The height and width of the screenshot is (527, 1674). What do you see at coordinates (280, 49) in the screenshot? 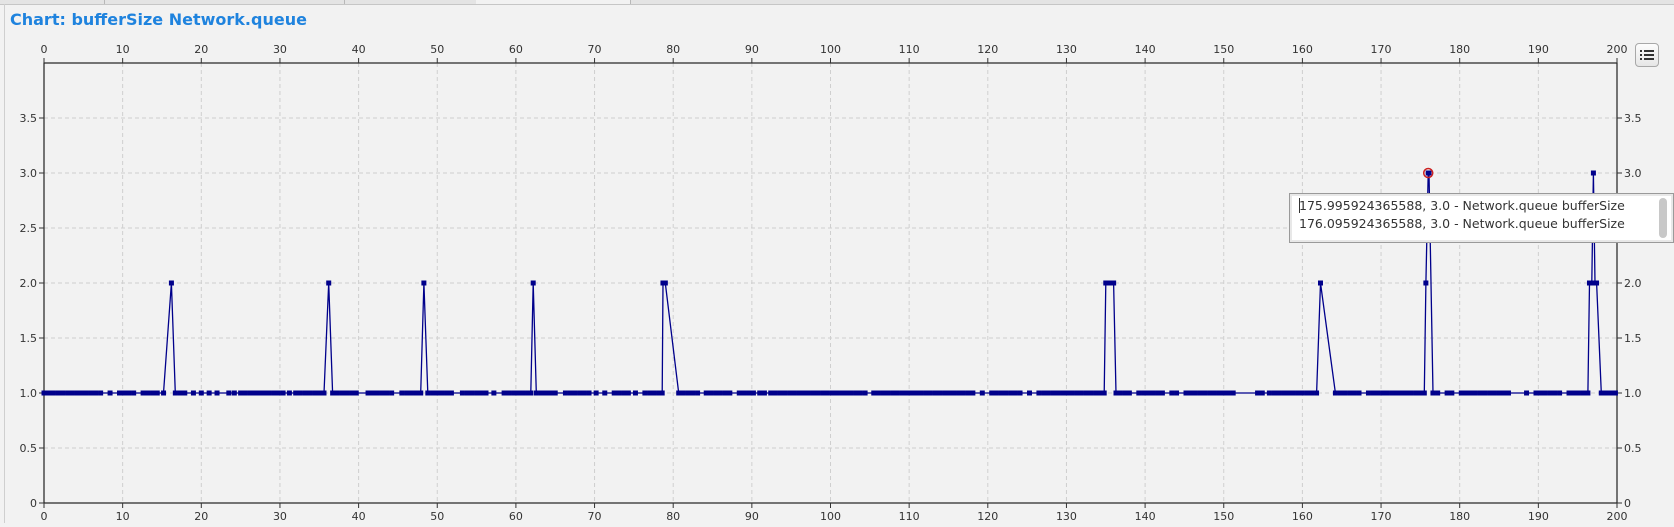
I see `x-tick-label-top: 30` at bounding box center [280, 49].